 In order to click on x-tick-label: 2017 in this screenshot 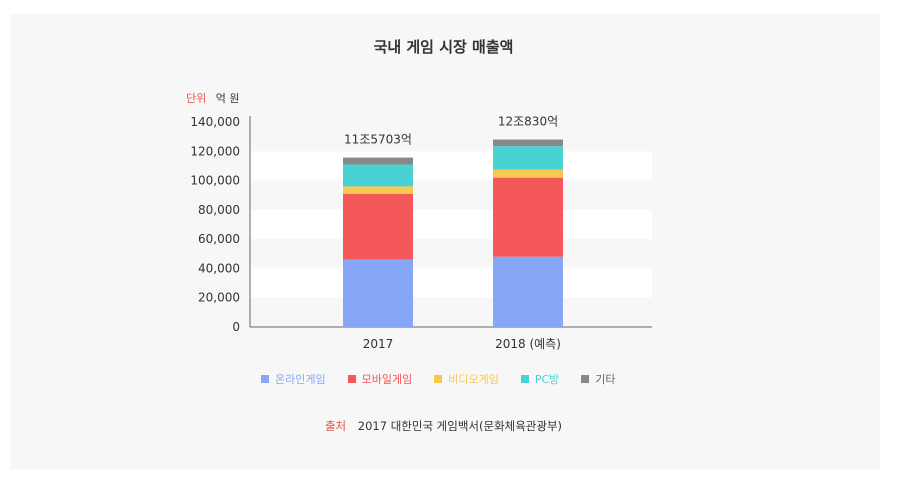, I will do `click(378, 344)`.